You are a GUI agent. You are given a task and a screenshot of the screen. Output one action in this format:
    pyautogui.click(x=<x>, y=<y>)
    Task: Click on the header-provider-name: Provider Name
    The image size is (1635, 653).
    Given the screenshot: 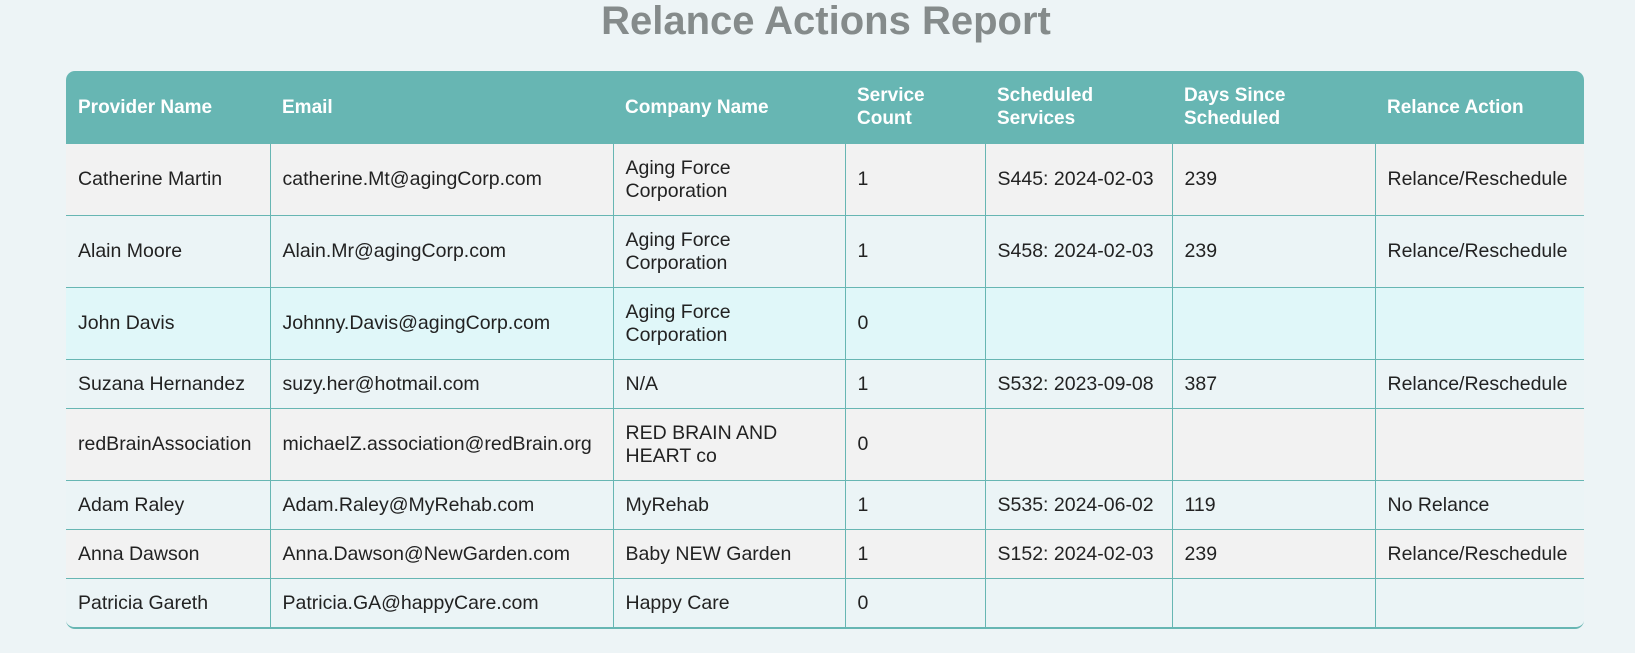 What is the action you would take?
    pyautogui.click(x=168, y=107)
    